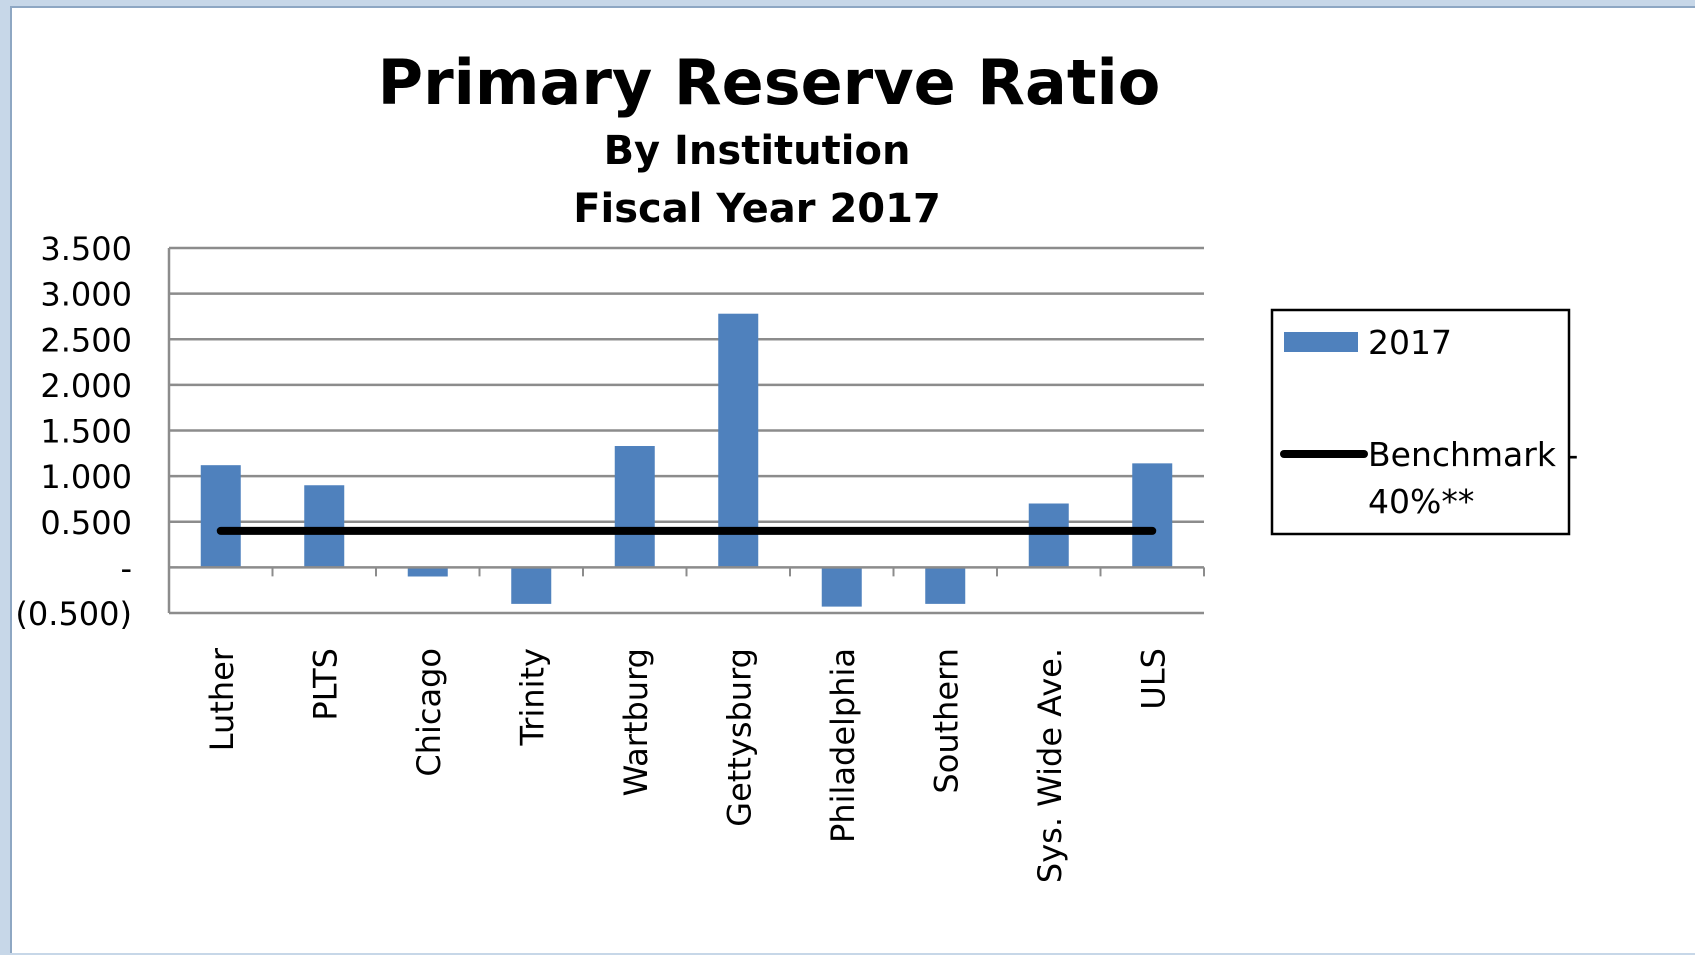 Image resolution: width=1695 pixels, height=955 pixels. What do you see at coordinates (841, 587) in the screenshot?
I see `bar-philadelphia` at bounding box center [841, 587].